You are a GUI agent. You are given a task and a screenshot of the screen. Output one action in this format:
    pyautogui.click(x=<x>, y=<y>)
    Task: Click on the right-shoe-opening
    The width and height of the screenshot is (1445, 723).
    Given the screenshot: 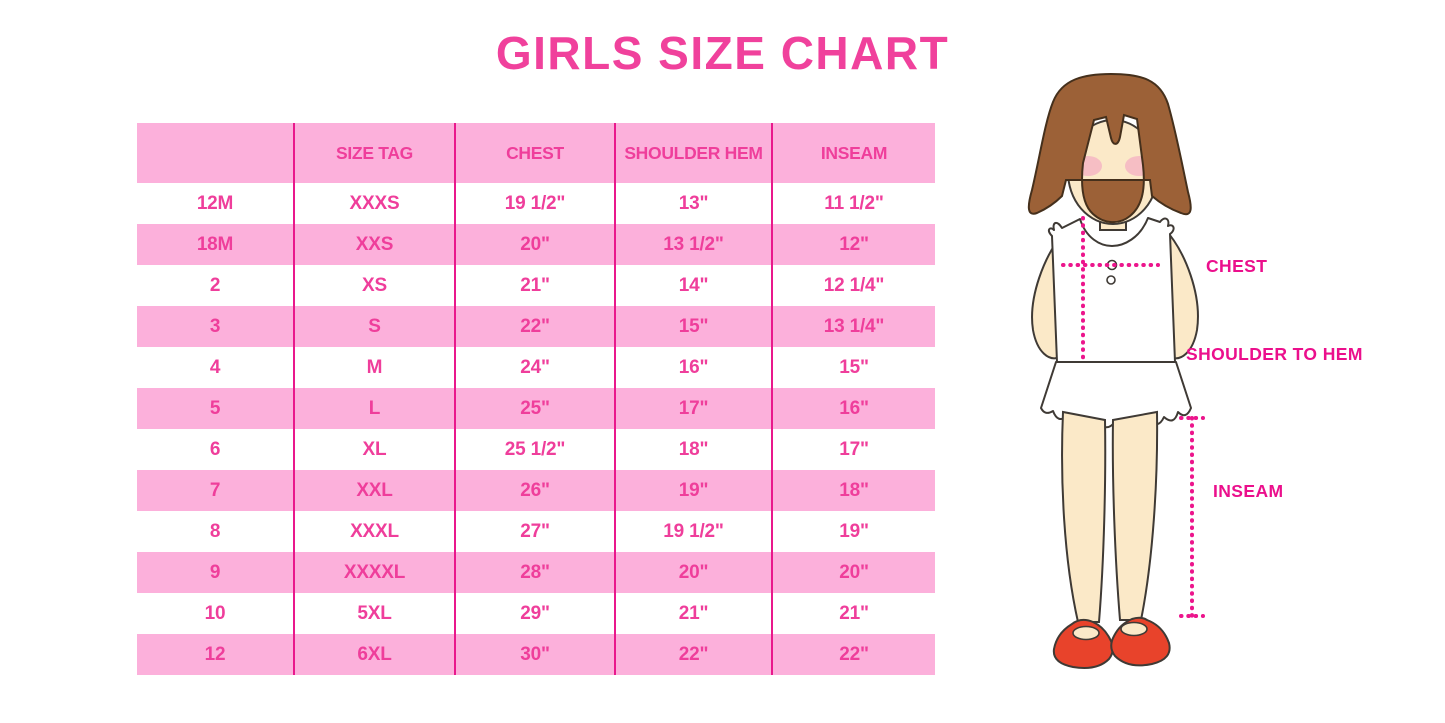 What is the action you would take?
    pyautogui.click(x=1134, y=629)
    